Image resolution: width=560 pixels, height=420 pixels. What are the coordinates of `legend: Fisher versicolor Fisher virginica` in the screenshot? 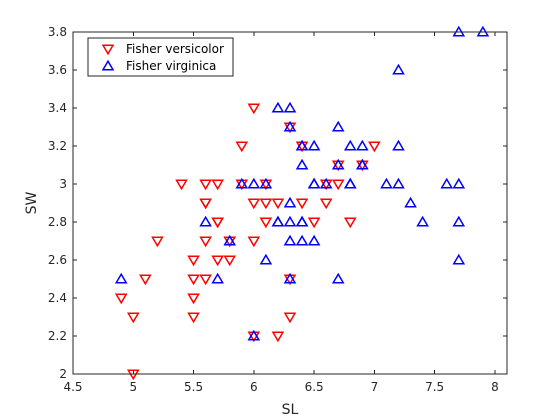 It's located at (160, 57).